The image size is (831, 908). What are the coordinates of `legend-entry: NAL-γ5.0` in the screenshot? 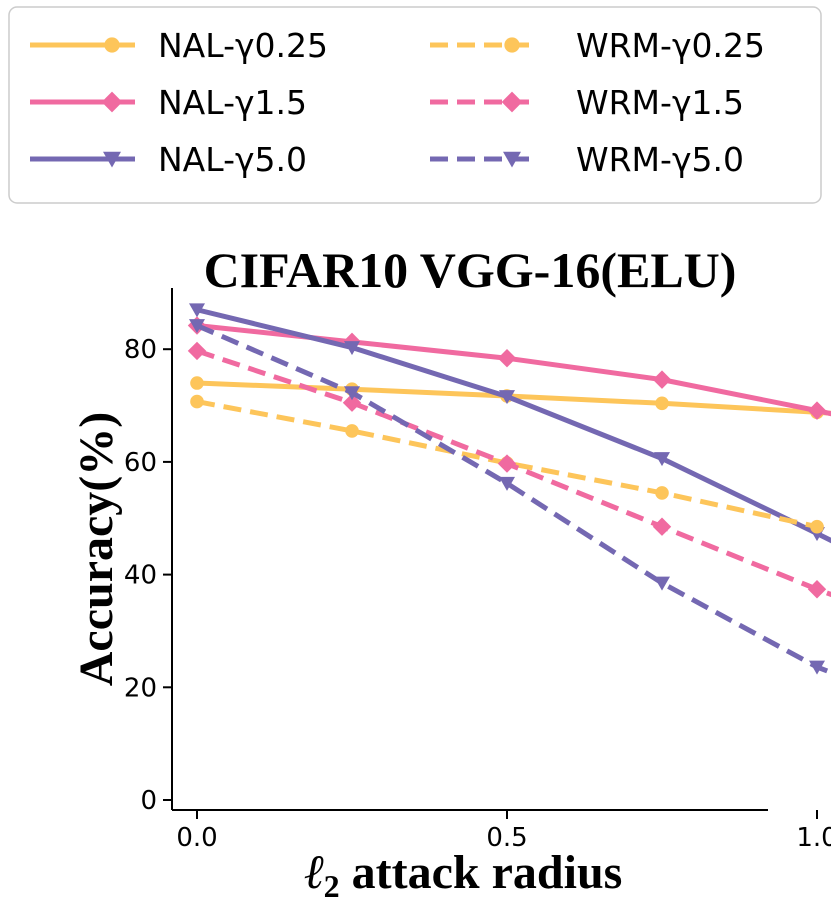 It's located at (168, 159).